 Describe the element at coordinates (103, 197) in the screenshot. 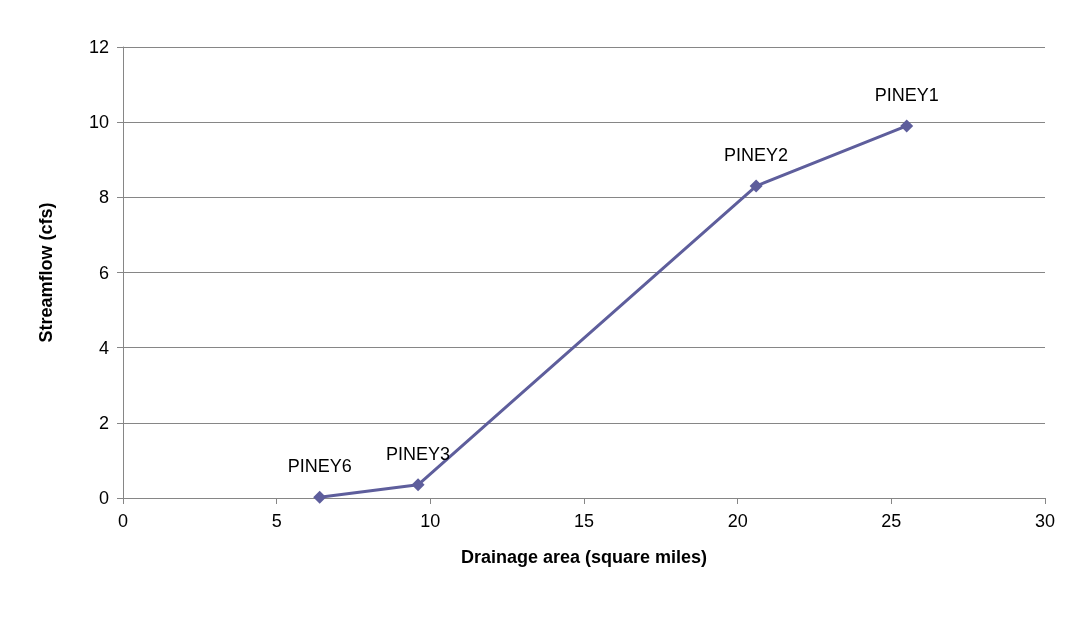

I see `y-tick-label: 8` at that location.